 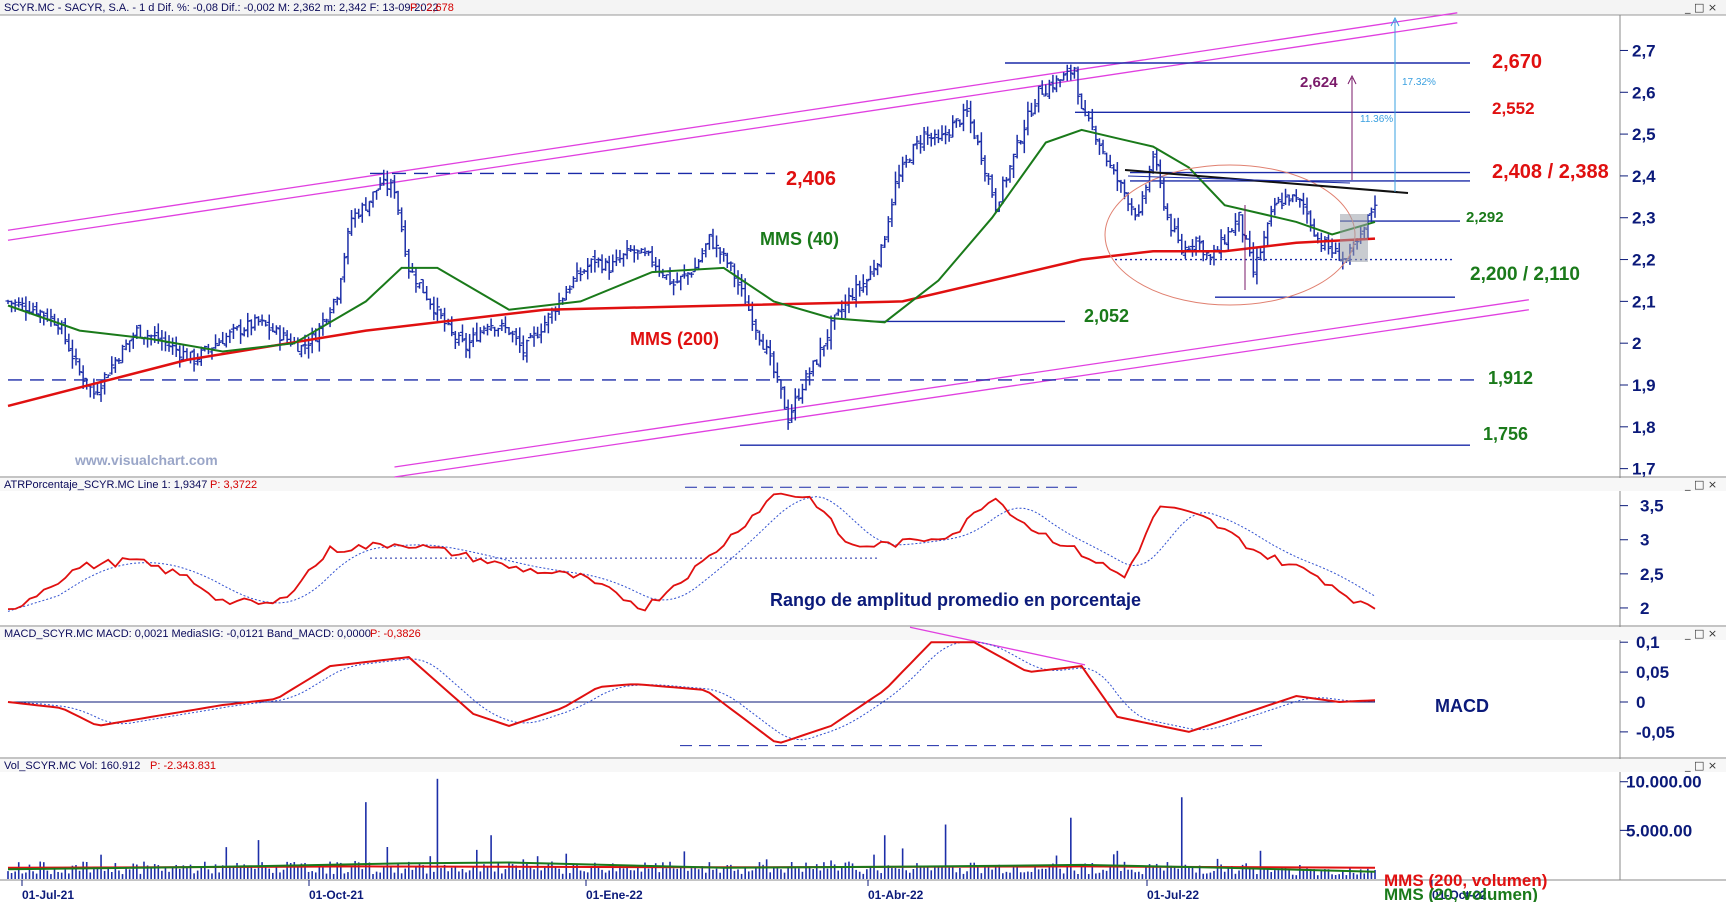 What do you see at coordinates (1644, 427) in the screenshot?
I see `price-axis-tick-label: 1,8` at bounding box center [1644, 427].